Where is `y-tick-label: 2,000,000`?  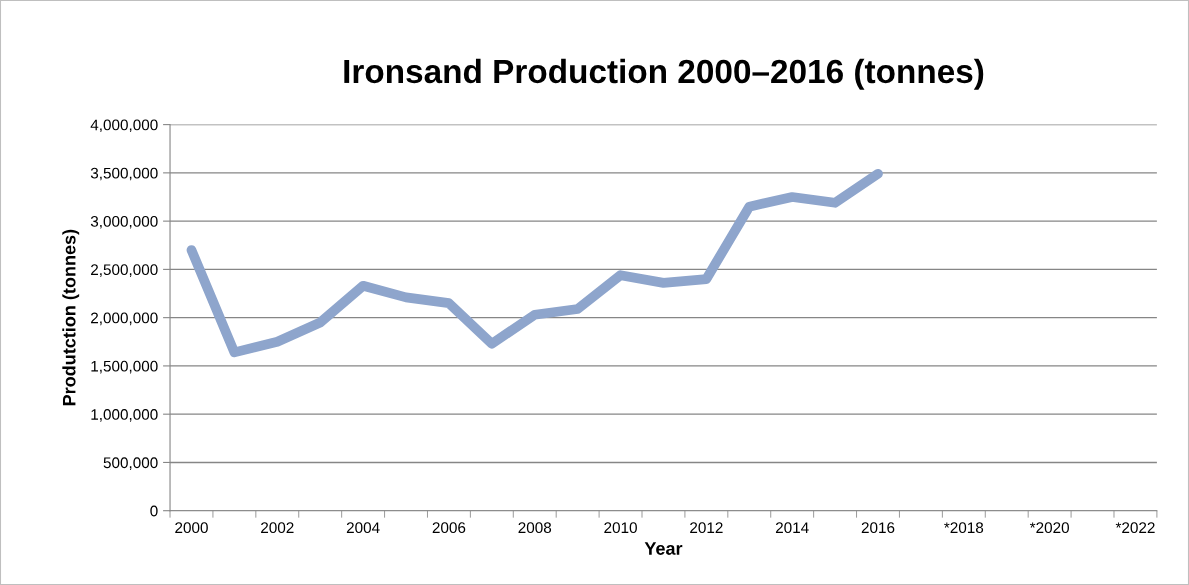
y-tick-label: 2,000,000 is located at coordinates (124, 319).